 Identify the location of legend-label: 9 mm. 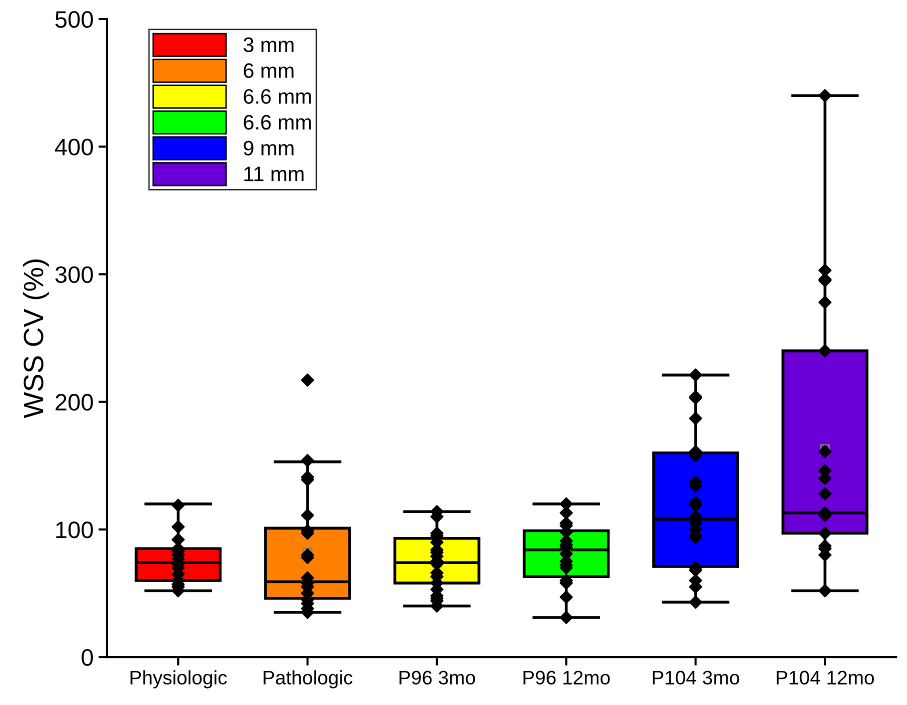
(269, 148).